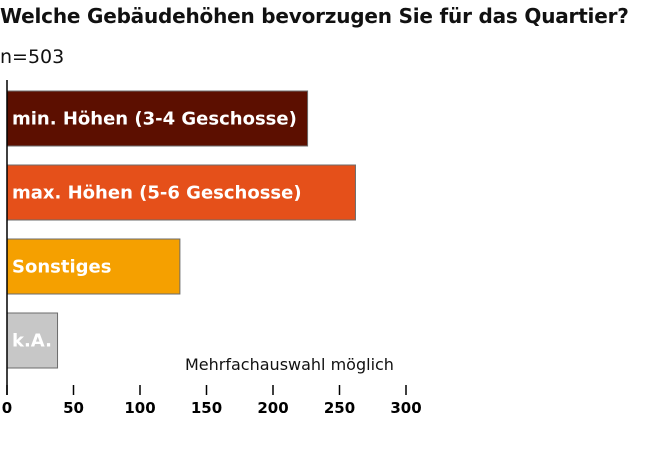 The width and height of the screenshot is (647, 450). Describe the element at coordinates (32, 57) in the screenshot. I see `sample-size: n=503` at that location.